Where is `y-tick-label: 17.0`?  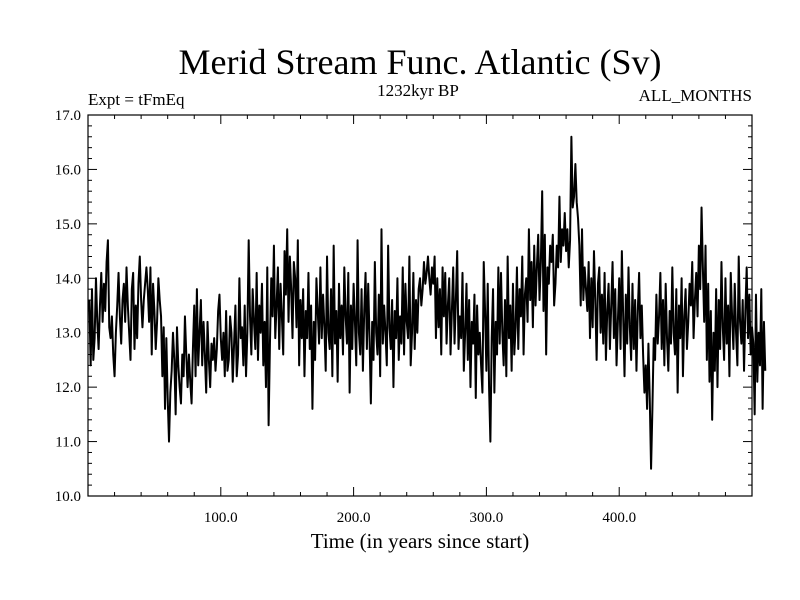 y-tick-label: 17.0 is located at coordinates (68, 116).